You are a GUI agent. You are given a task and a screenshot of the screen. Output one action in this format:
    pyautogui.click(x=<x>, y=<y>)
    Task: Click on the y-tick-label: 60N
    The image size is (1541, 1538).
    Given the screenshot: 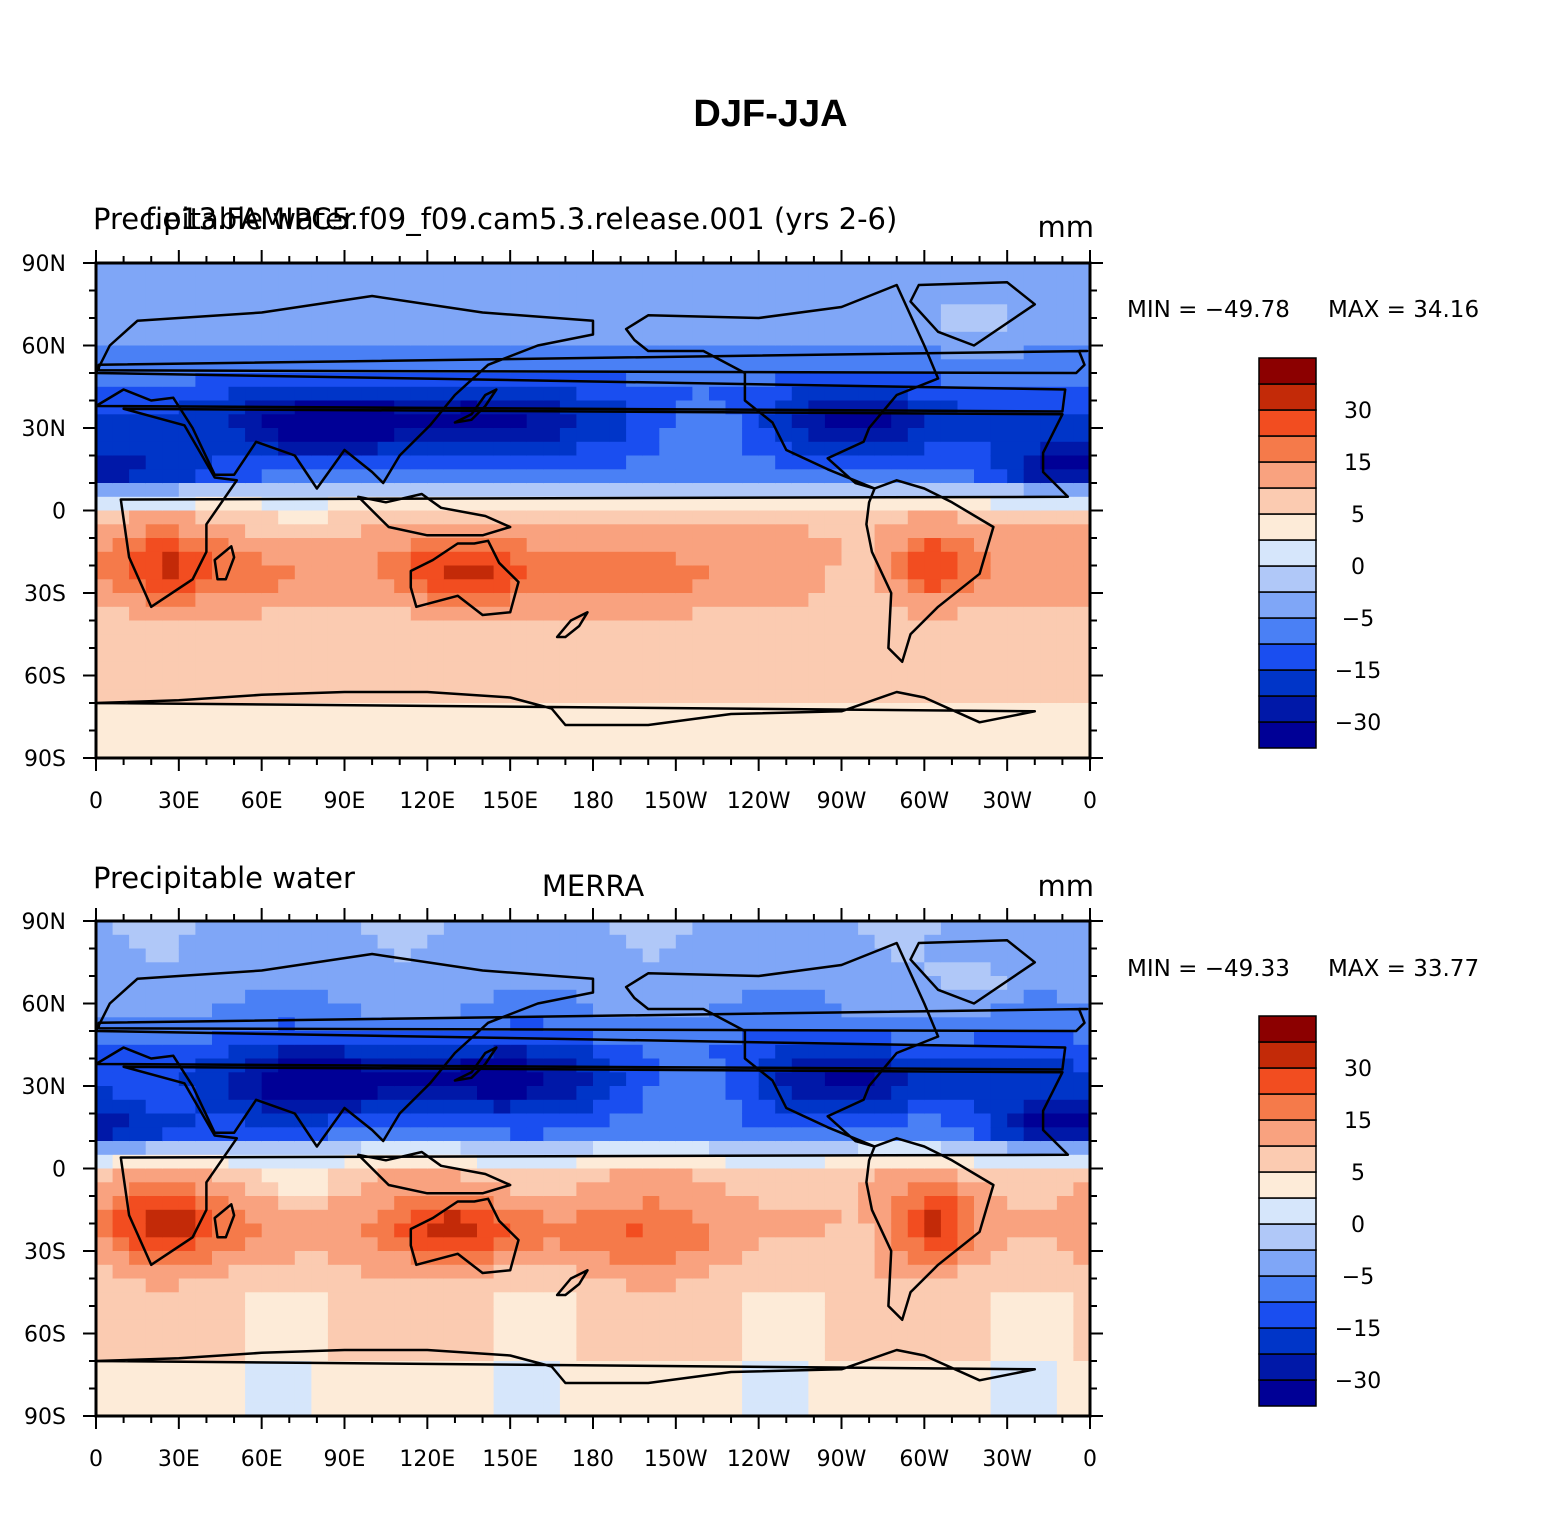 What is the action you would take?
    pyautogui.click(x=44, y=1005)
    